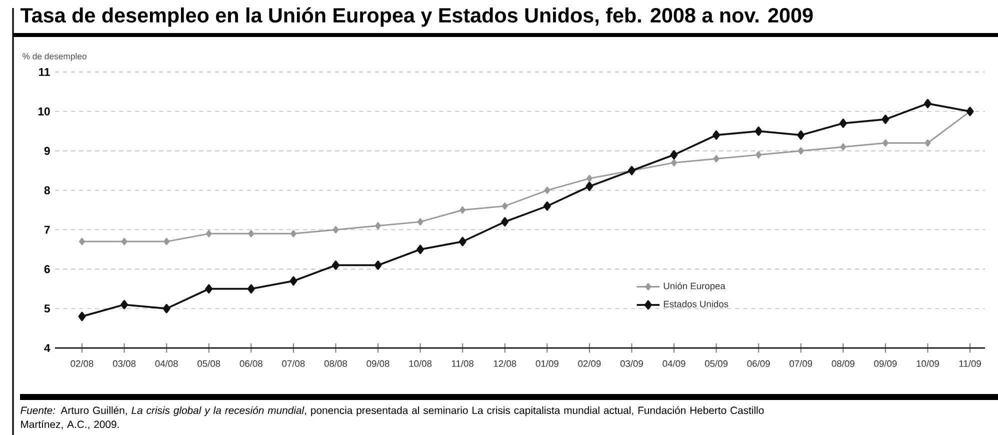 This screenshot has height=435, width=998. What do you see at coordinates (82, 363) in the screenshot?
I see `x-tick-label: 02/08` at bounding box center [82, 363].